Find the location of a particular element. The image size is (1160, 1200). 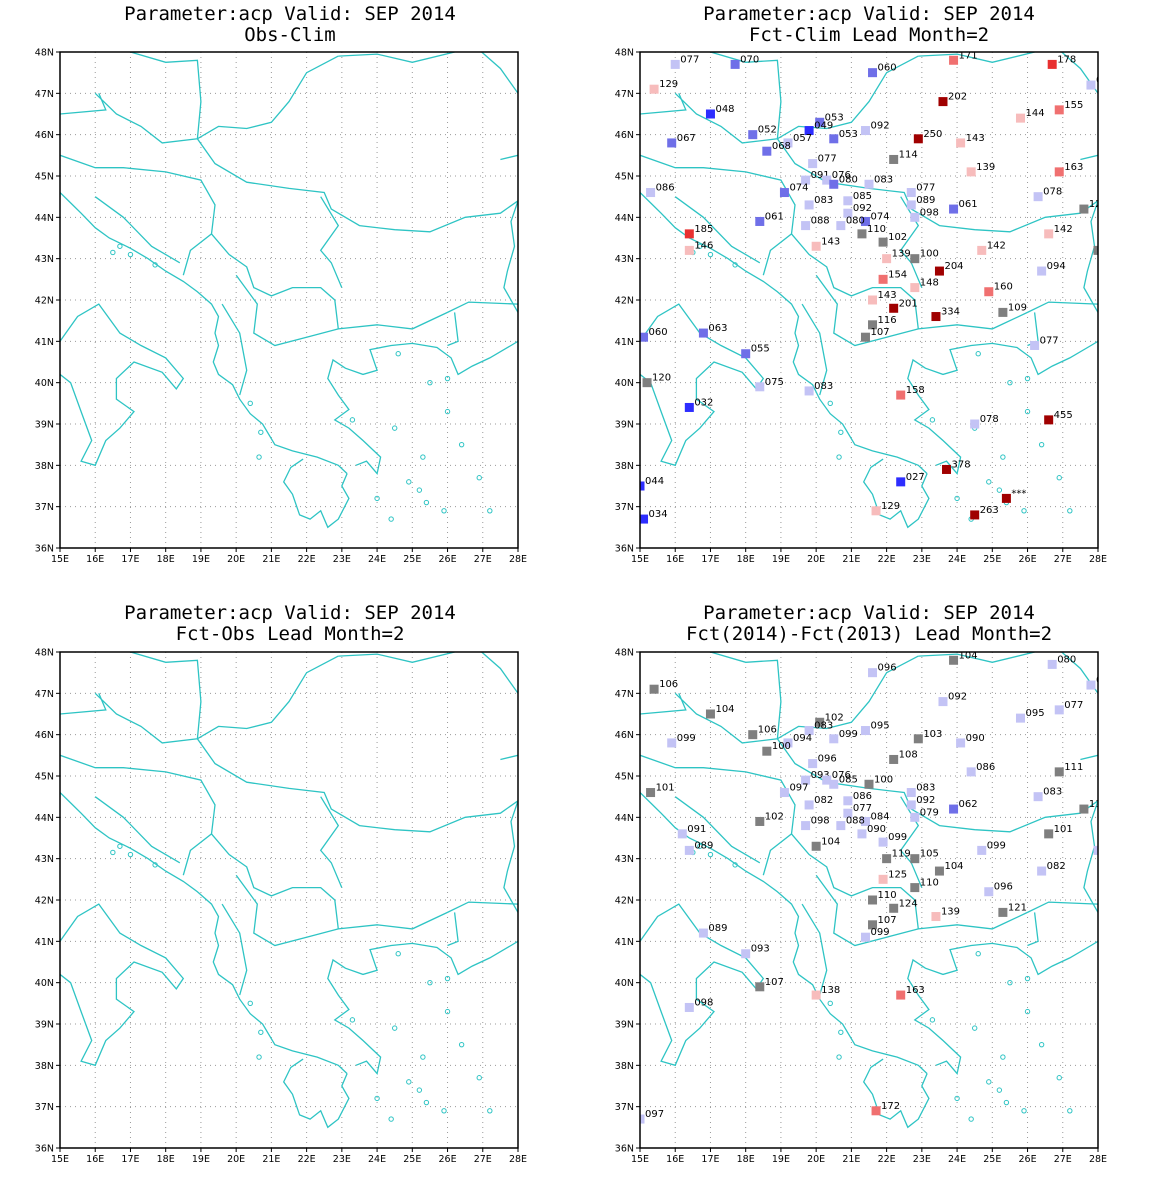

station-marker: 101 is located at coordinates (660, 790).